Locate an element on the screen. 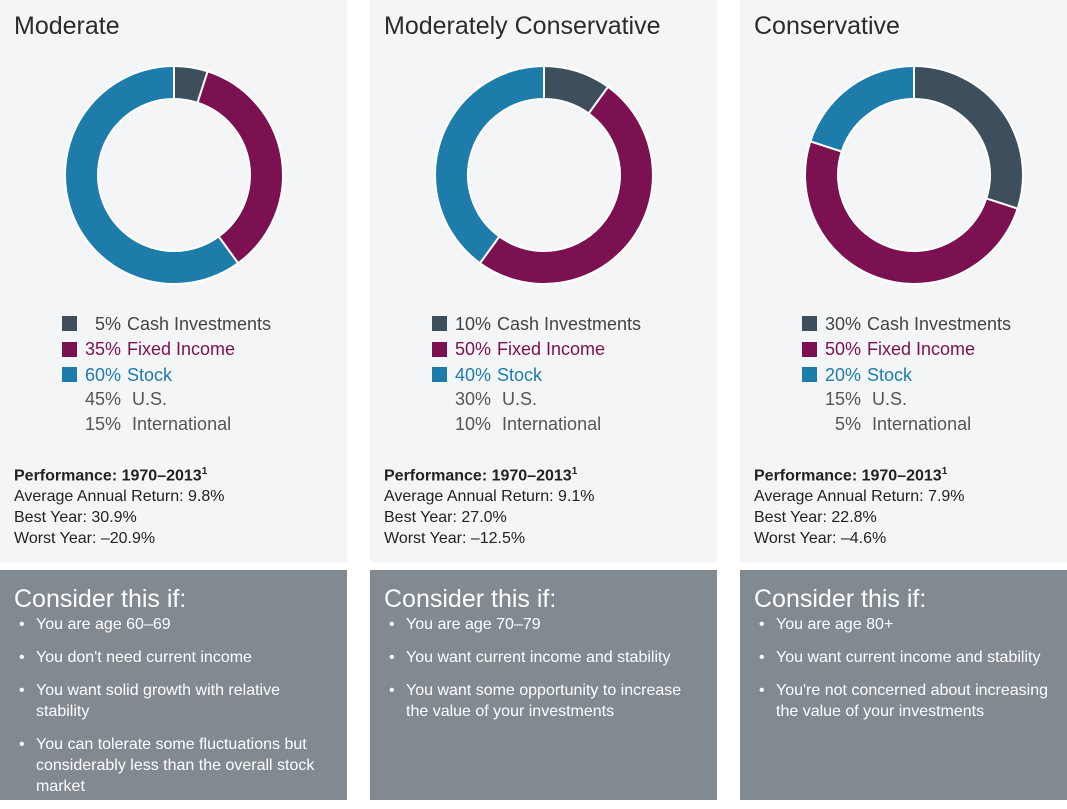  legend-item-cash: 10% Cash Investments is located at coordinates (536, 324).